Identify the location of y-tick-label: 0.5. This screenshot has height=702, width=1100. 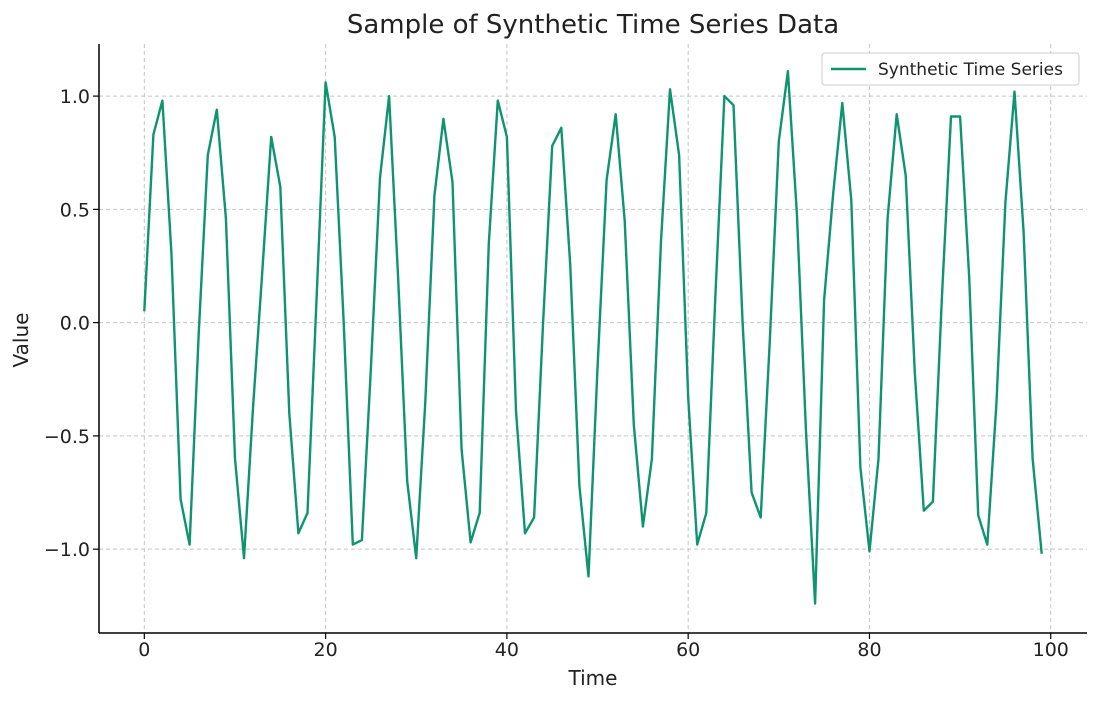
(75, 210).